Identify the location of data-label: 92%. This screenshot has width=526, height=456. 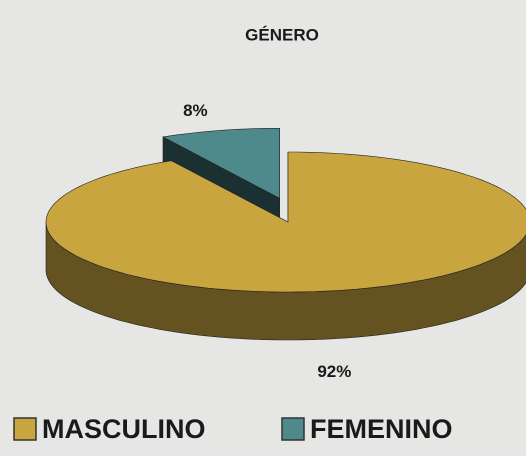
(334, 371).